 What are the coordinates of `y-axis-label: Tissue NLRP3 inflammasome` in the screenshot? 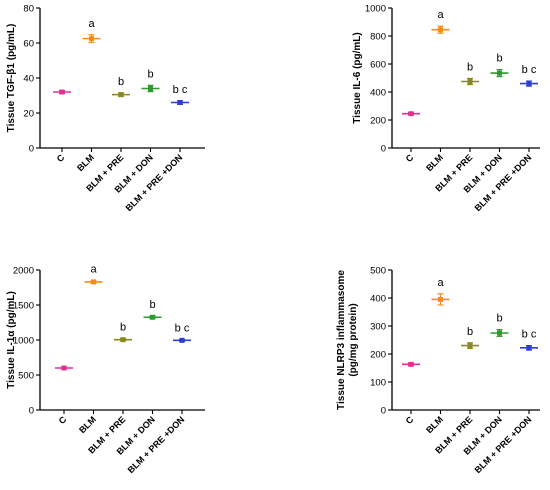 It's located at (341, 340).